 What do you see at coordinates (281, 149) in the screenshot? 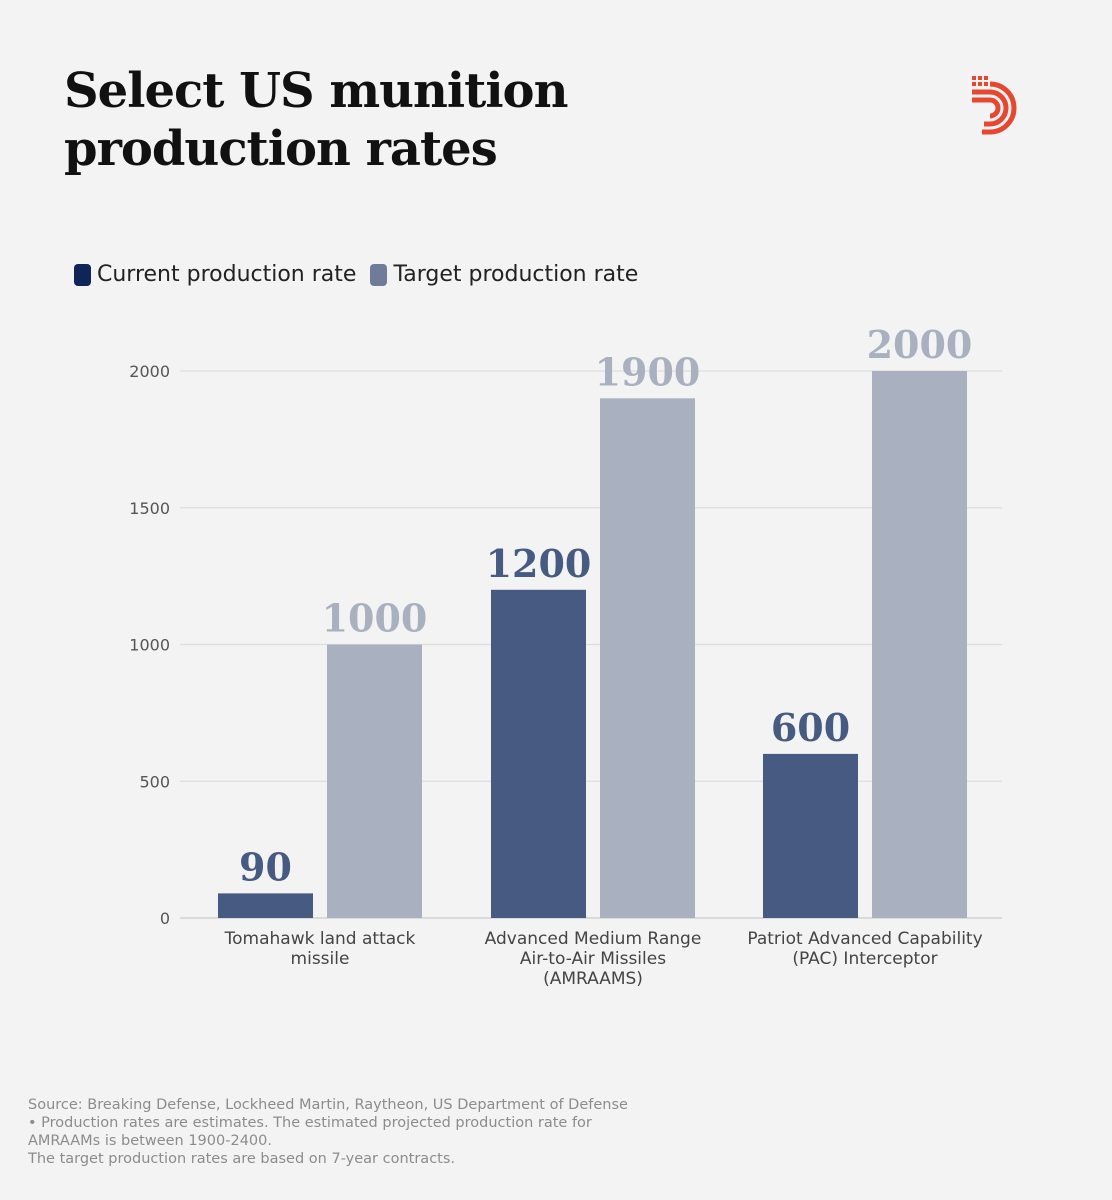
I see `chart-title-line-2: production rates` at bounding box center [281, 149].